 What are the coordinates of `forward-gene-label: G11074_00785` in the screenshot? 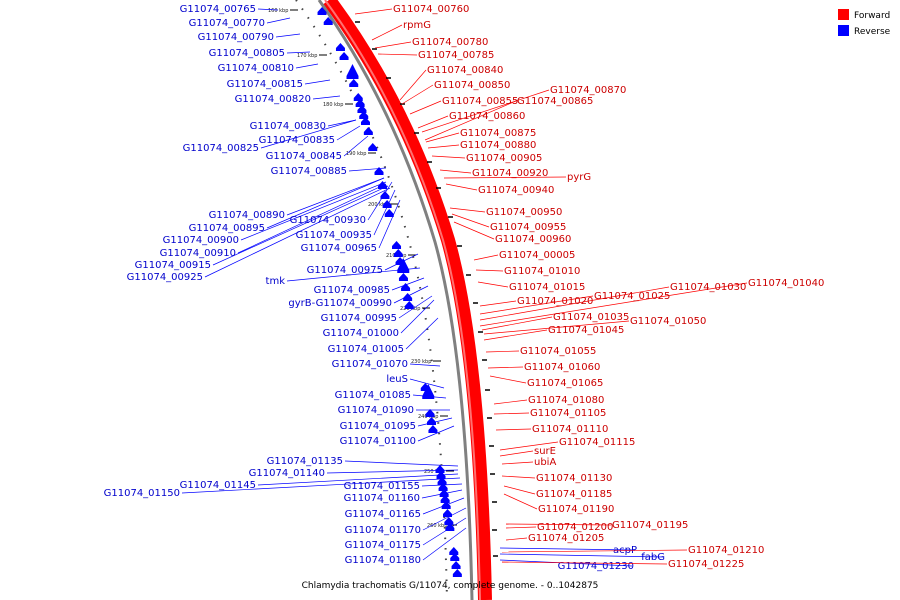 It's located at (456, 55).